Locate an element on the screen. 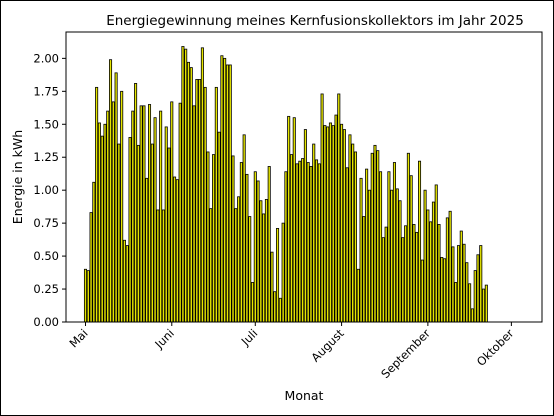 The image size is (554, 416). x-tick-label: August is located at coordinates (327, 345).